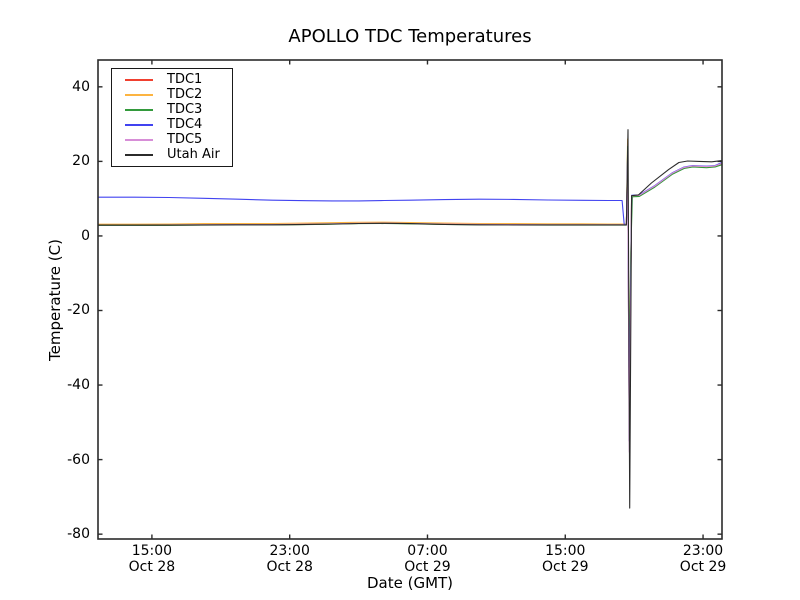 The height and width of the screenshot is (600, 800). Describe the element at coordinates (78, 459) in the screenshot. I see `y-tick-label: -60` at that location.